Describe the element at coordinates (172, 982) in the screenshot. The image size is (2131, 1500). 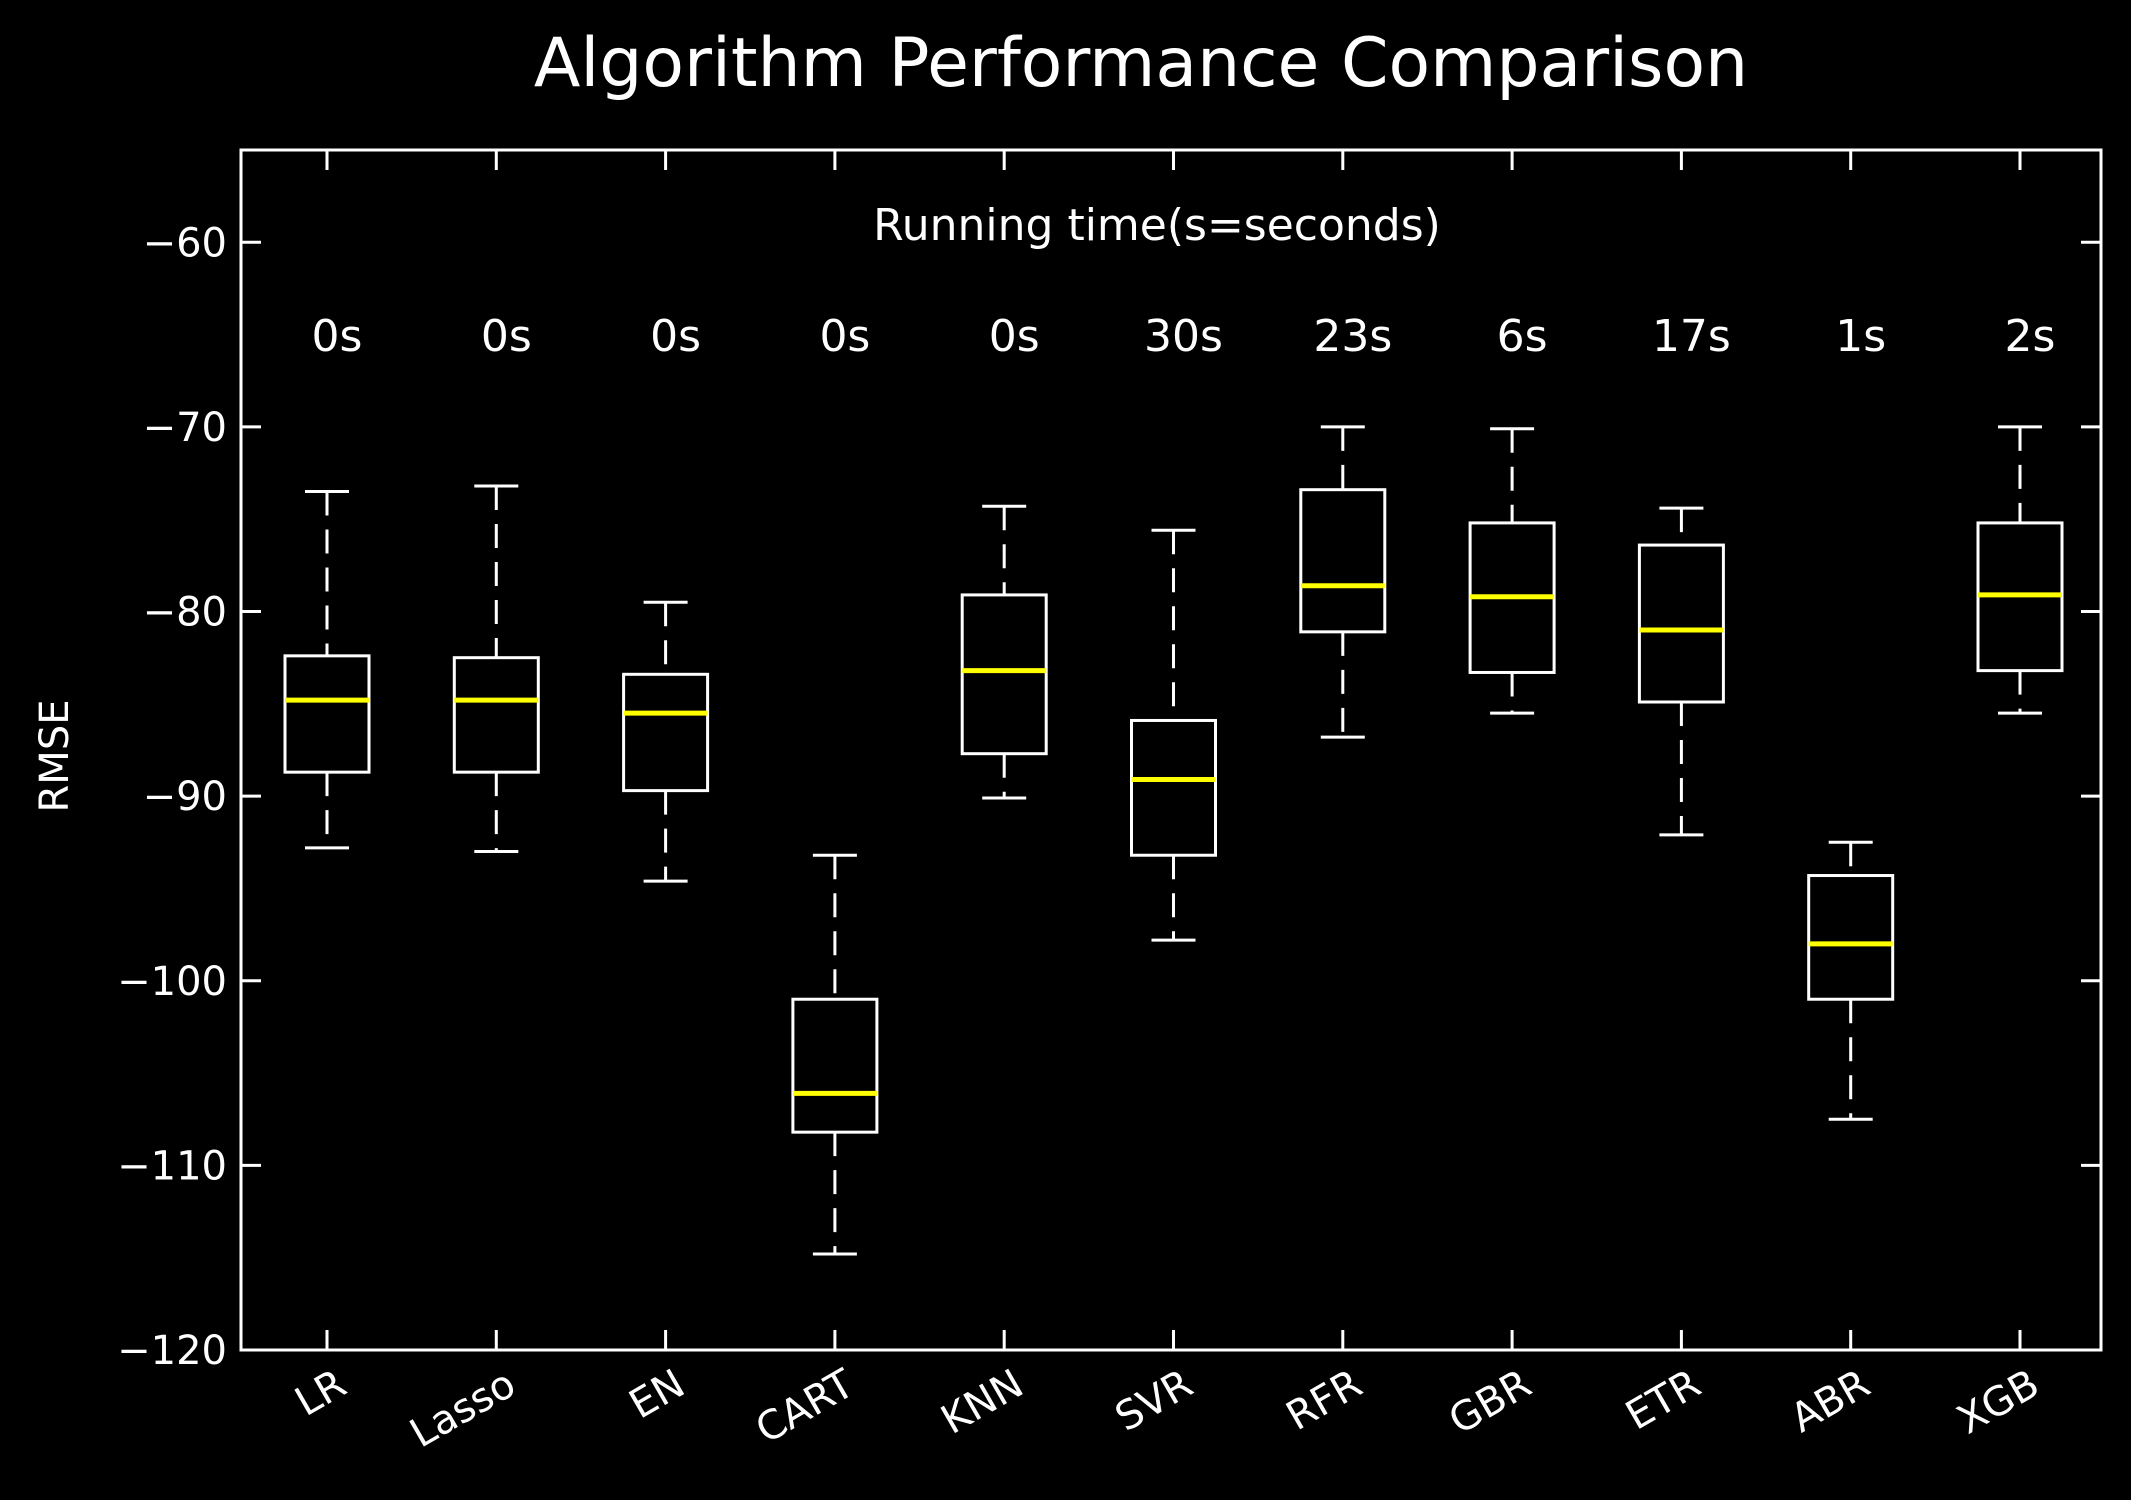
I see `y-tick-label: −100` at that location.